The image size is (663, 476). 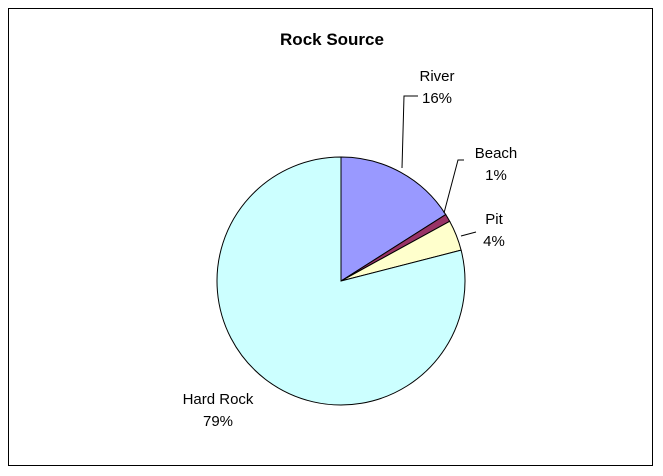 I want to click on slice-label-pit: Pit, so click(x=494, y=219).